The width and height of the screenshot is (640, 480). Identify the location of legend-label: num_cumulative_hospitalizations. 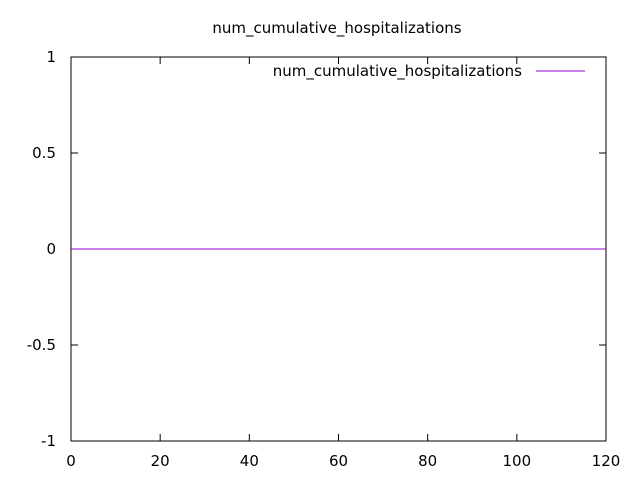
(397, 71).